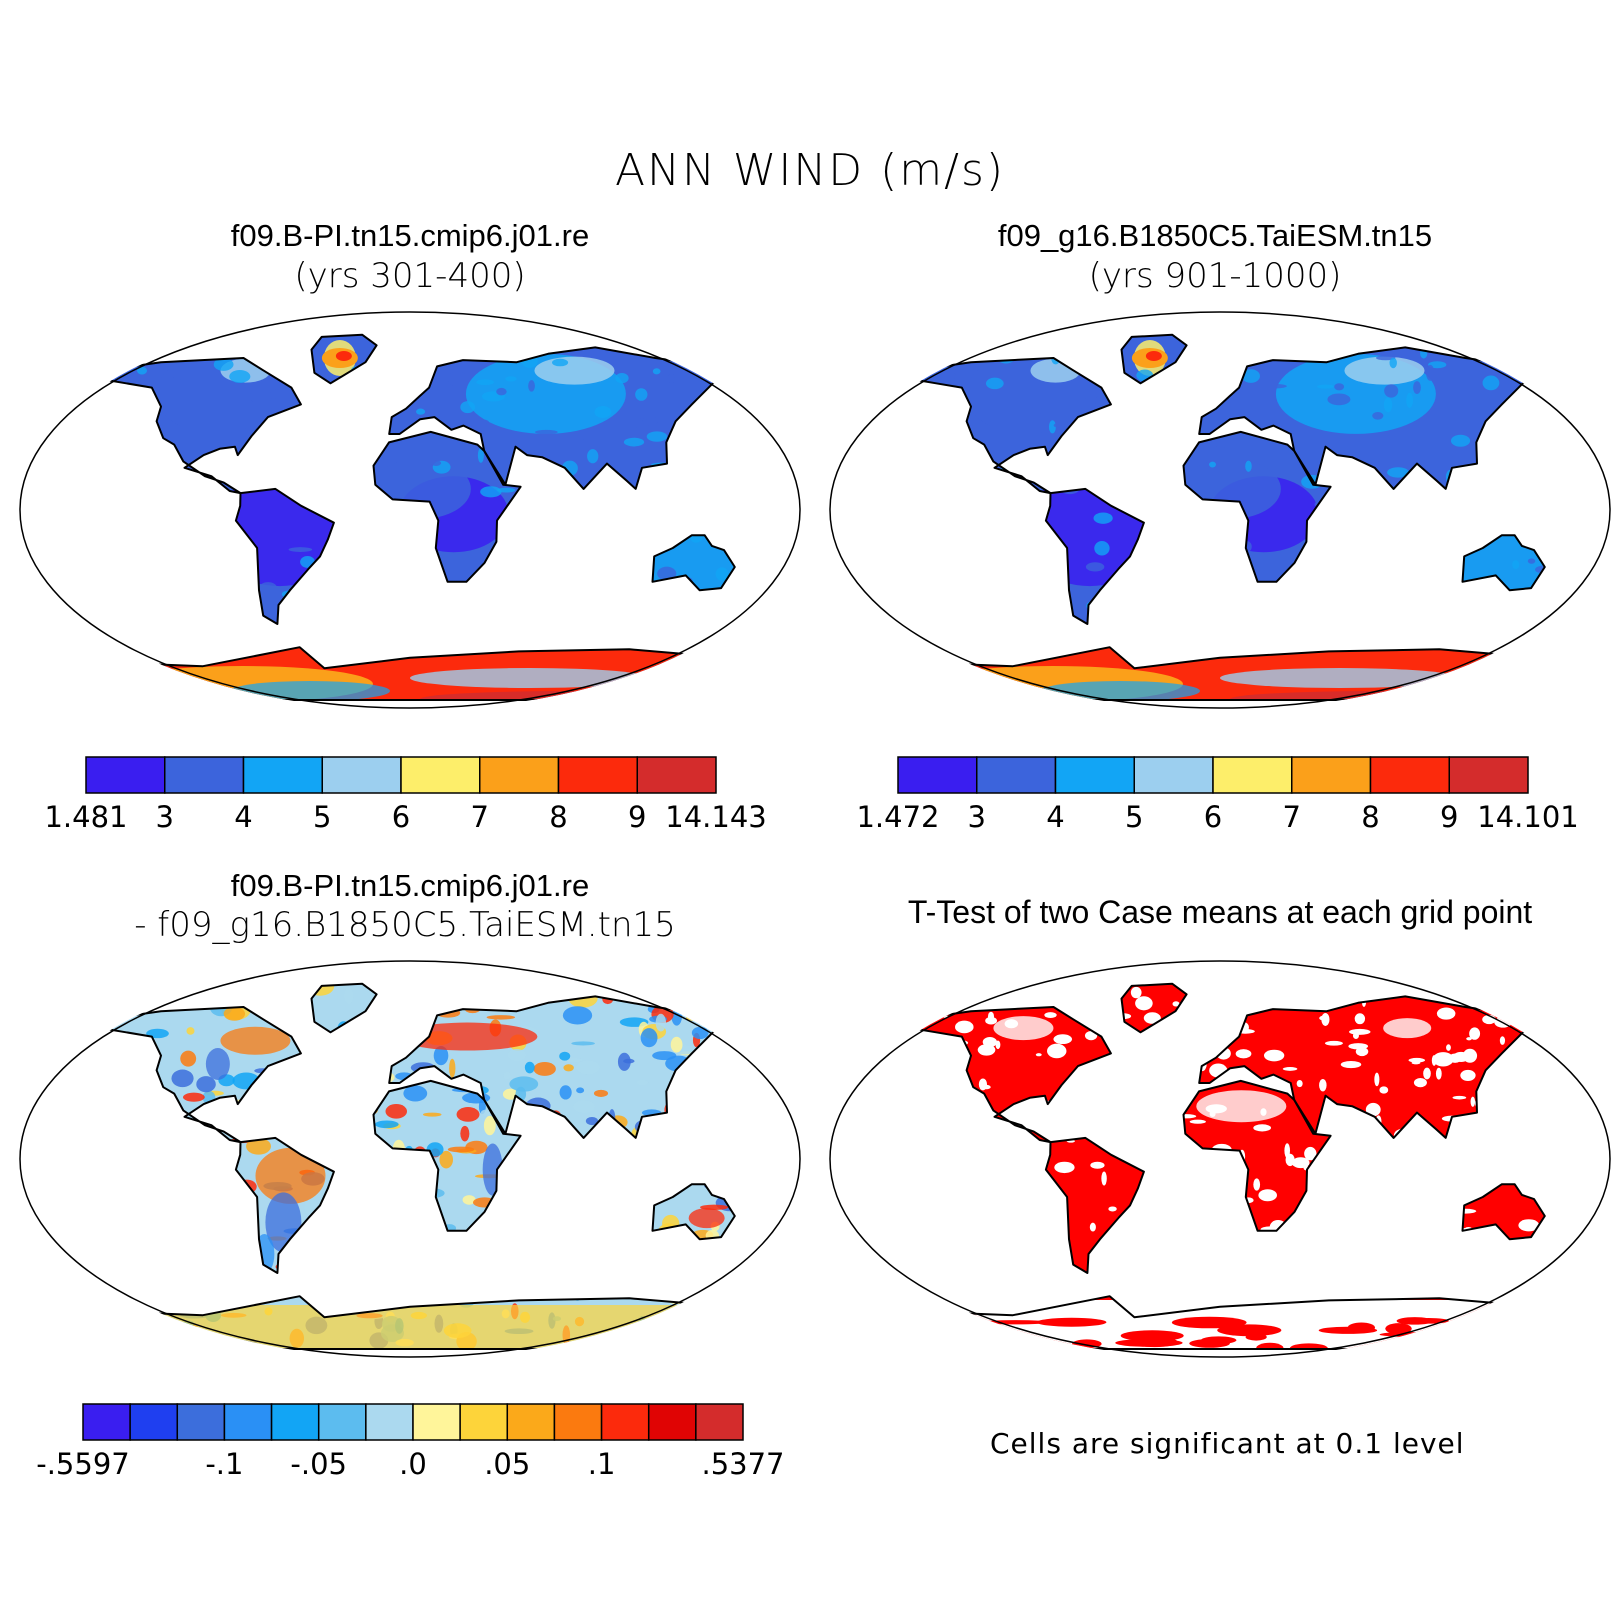  What do you see at coordinates (410, 1442) in the screenshot?
I see `colorbar-panel-3: -.5597 -.1 -.05 .0 .05 .1 .5377` at bounding box center [410, 1442].